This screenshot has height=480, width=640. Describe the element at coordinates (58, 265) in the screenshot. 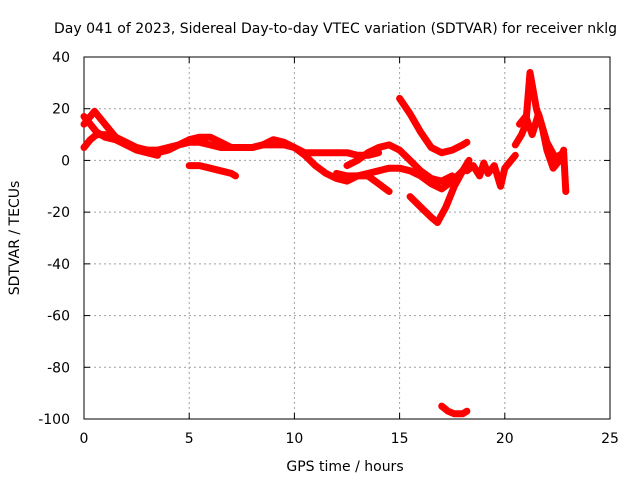

I see `y-tick-label: -40` at that location.